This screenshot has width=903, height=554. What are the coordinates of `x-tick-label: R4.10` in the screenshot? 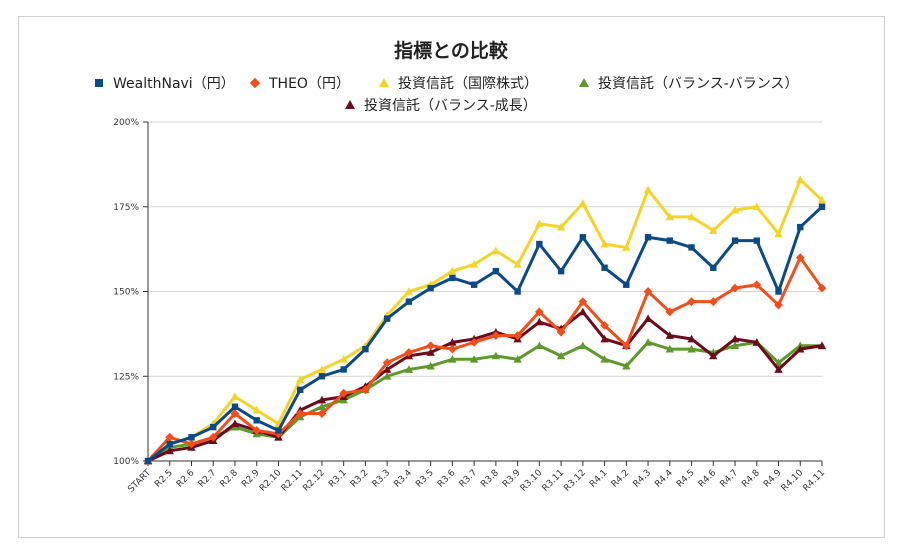 It's located at (793, 481).